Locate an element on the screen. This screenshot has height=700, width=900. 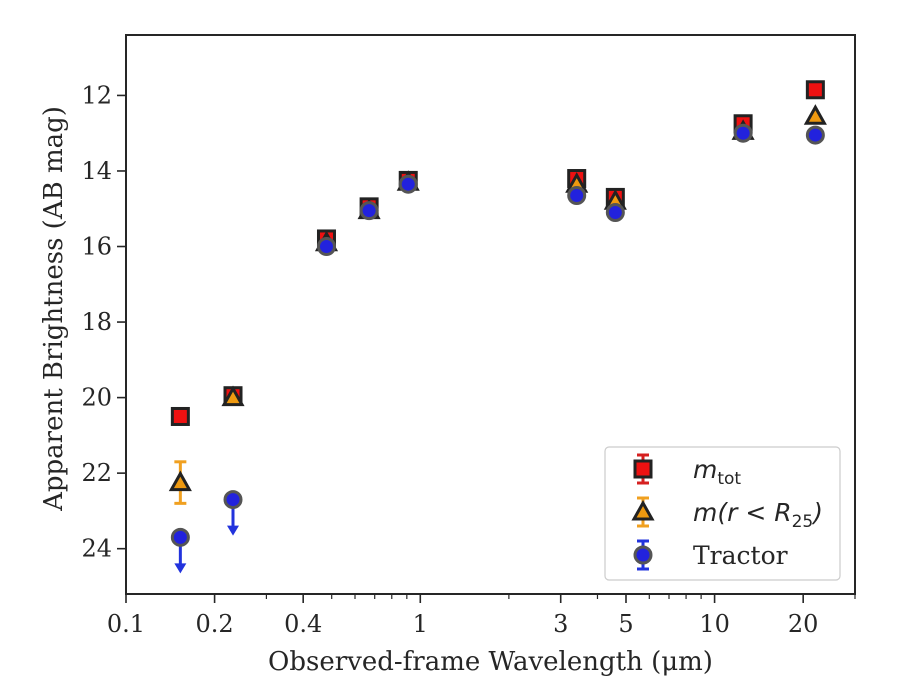
x-tick-label: 0.1 is located at coordinates (126, 624).